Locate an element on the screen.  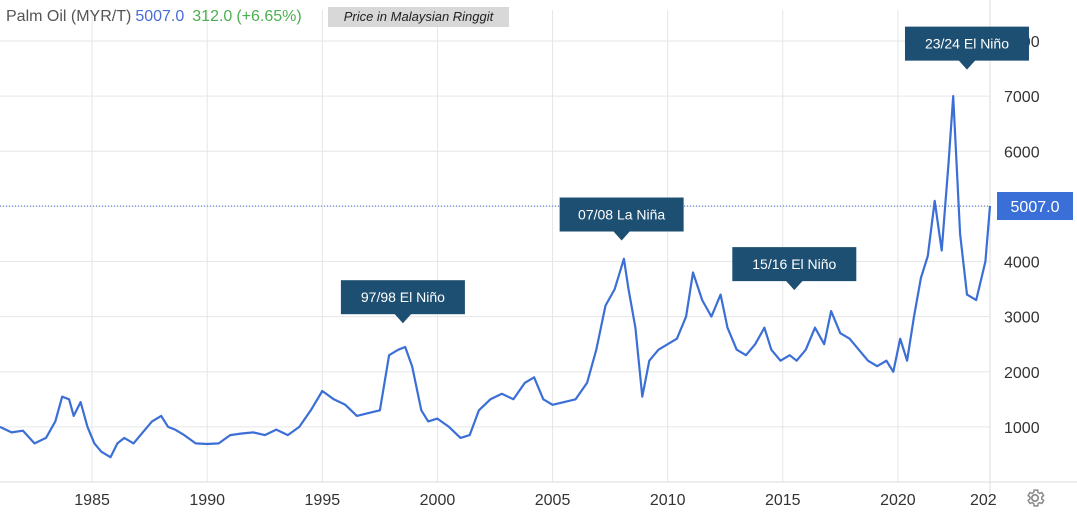
current-price: 5007.0 is located at coordinates (160, 16).